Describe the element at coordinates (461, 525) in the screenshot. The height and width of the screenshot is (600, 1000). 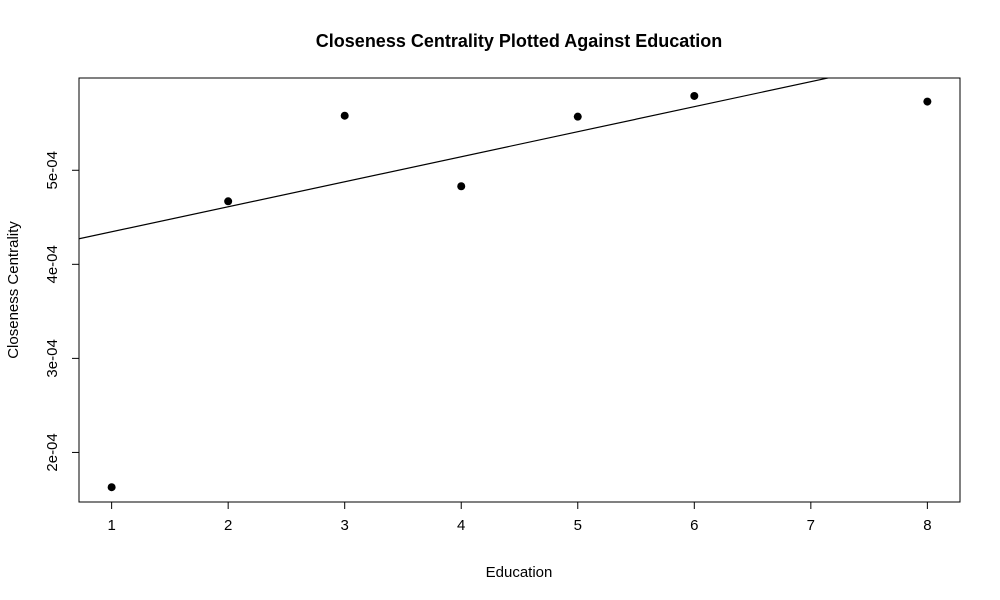
I see `x-tick-label: 4` at that location.